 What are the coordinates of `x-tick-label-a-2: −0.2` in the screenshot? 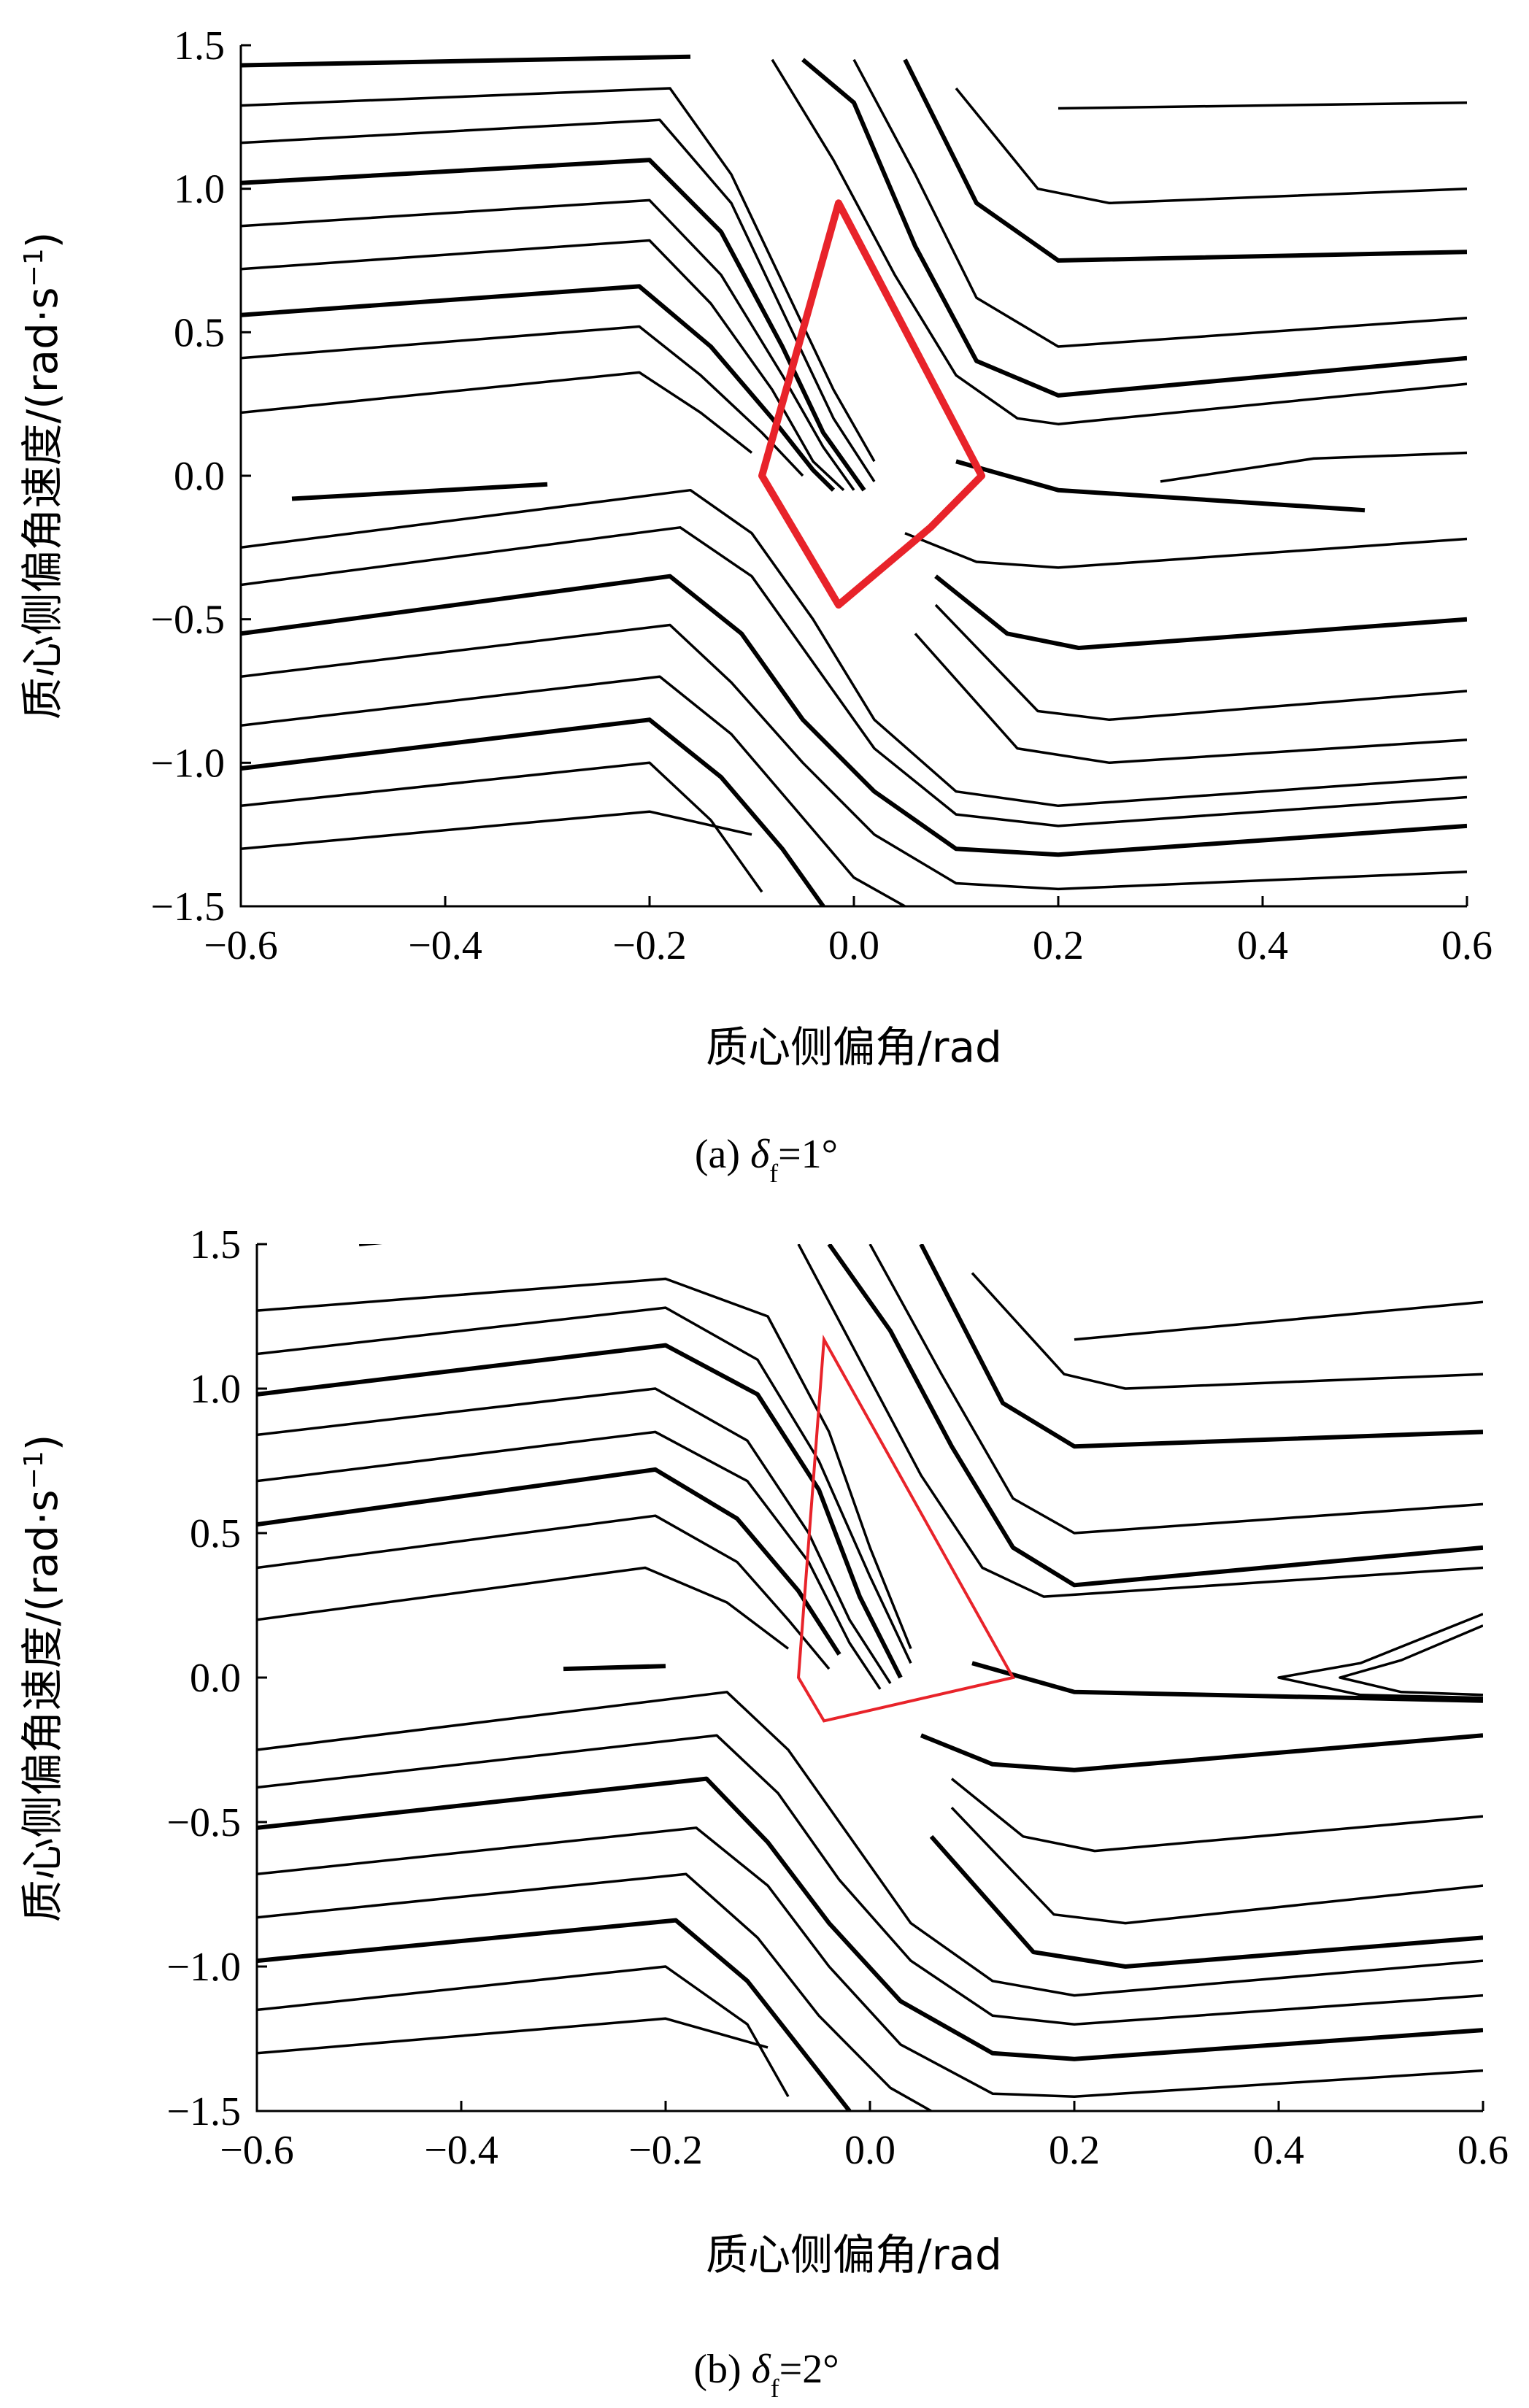 It's located at (649, 945).